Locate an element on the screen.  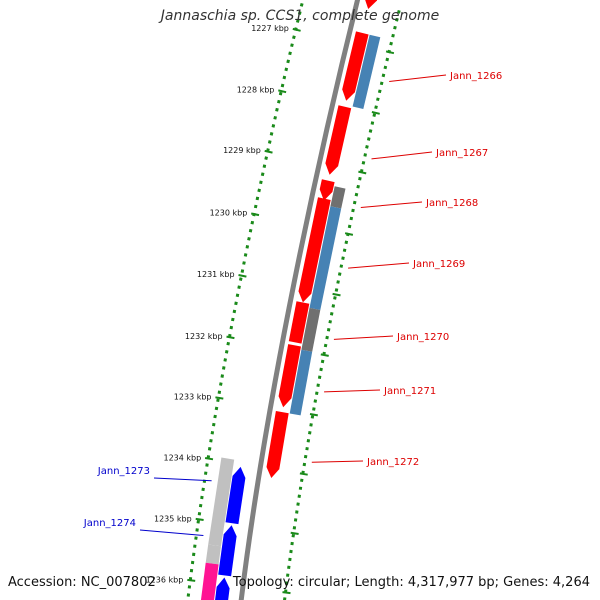
tick-label: 1232 kbp is located at coordinates (204, 336).